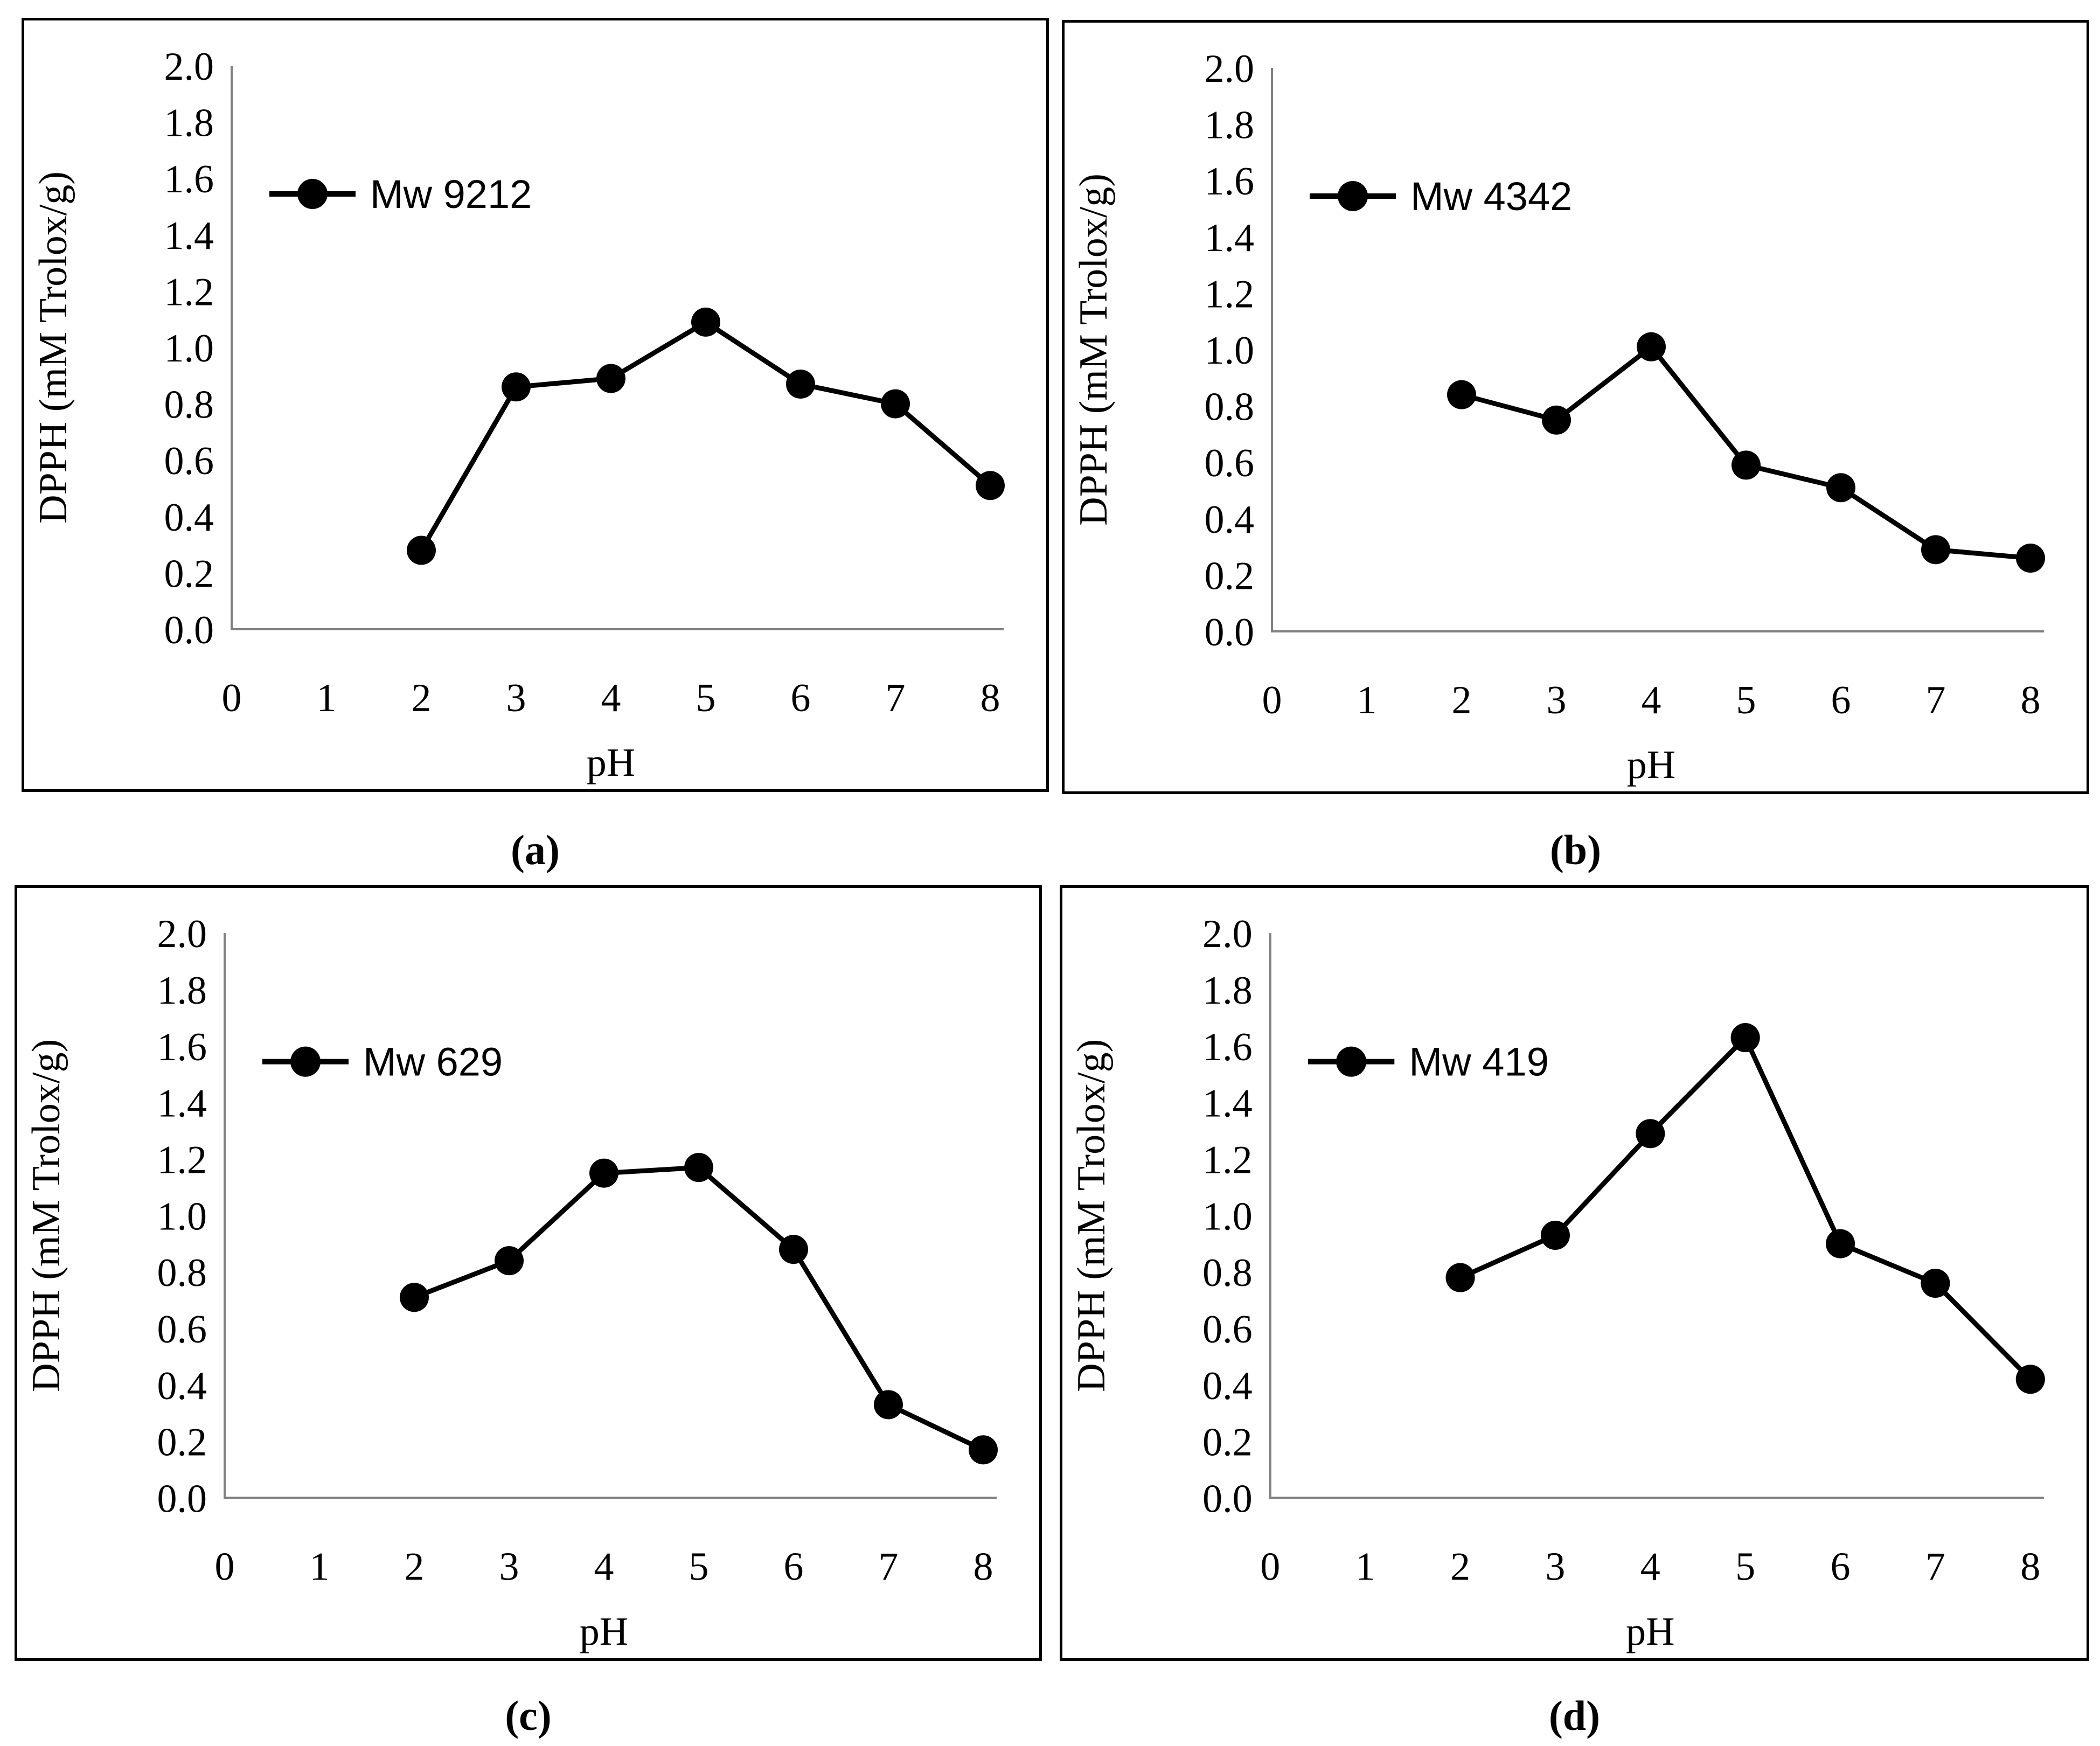 This screenshot has width=2100, height=1746. I want to click on caption-c: (c), so click(528, 1715).